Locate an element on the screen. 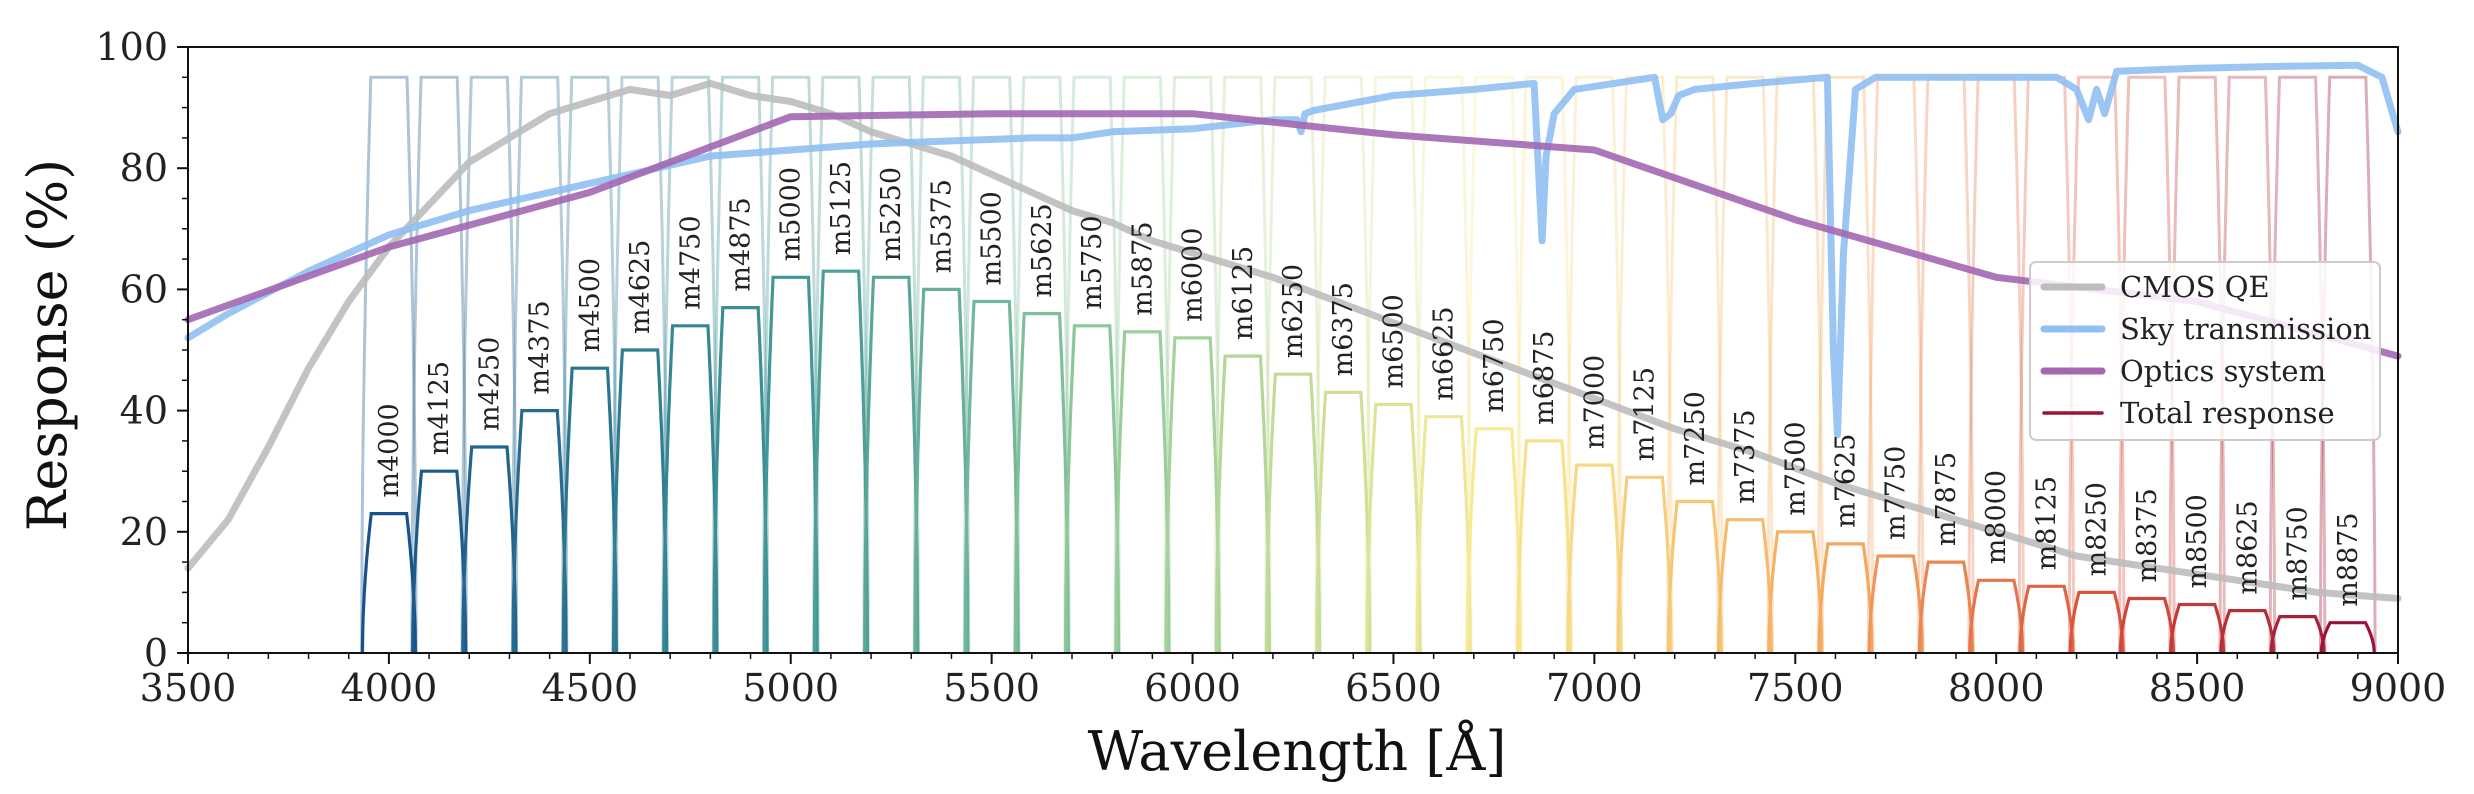 This screenshot has width=2474, height=794. total-response-m8000 is located at coordinates (1996, 616).